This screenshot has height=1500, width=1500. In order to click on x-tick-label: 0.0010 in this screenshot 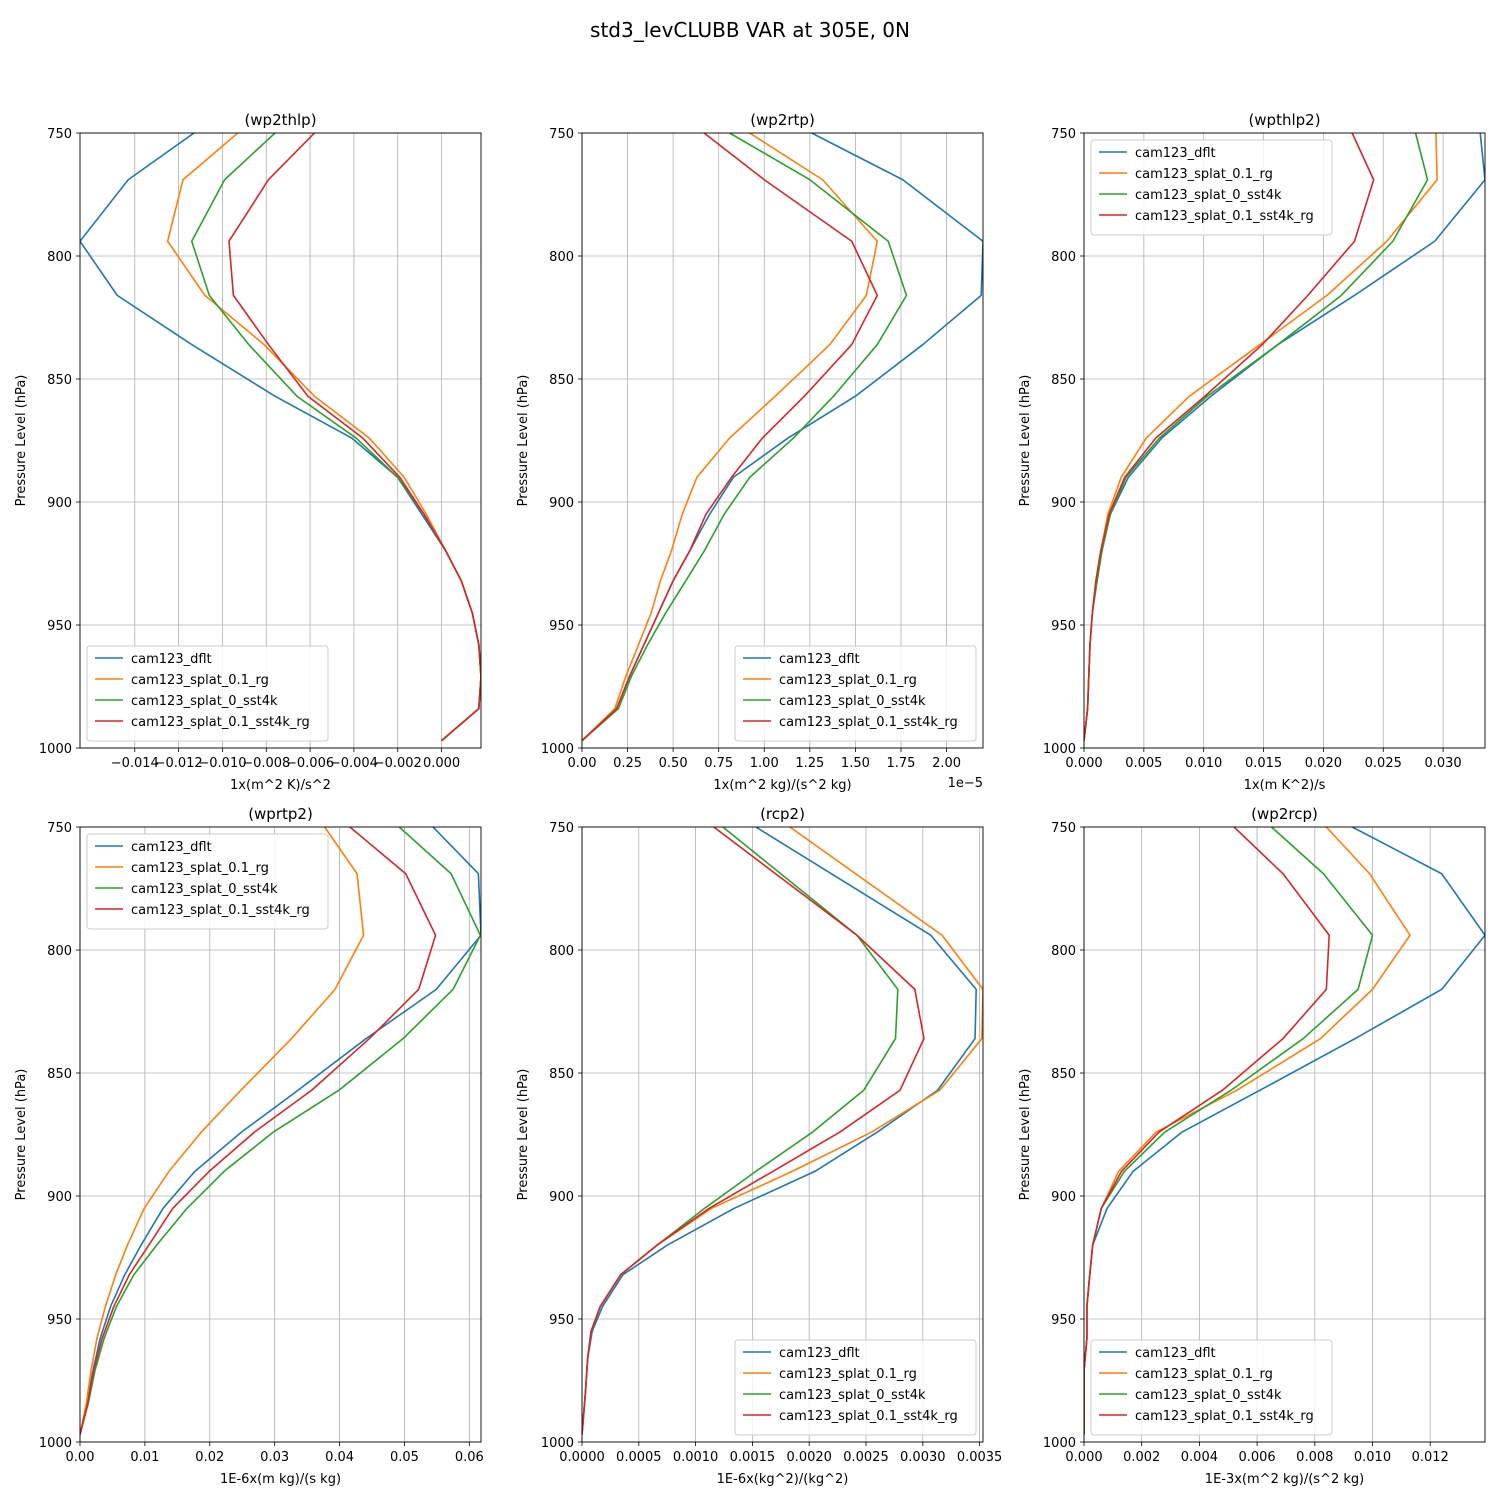, I will do `click(696, 1457)`.